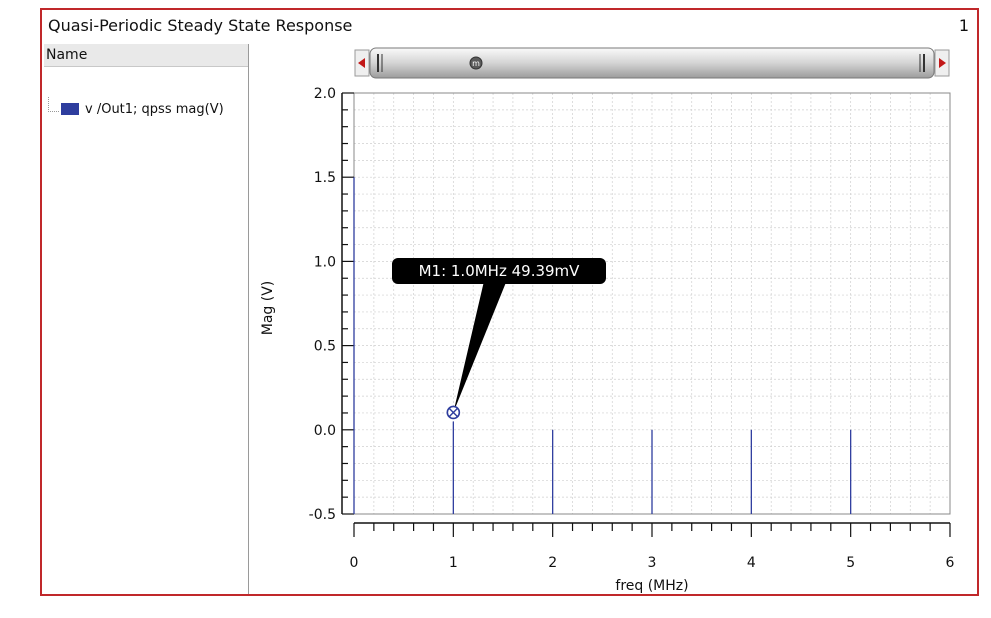 The height and width of the screenshot is (618, 991). I want to click on marker-position-icon: m, so click(476, 63).